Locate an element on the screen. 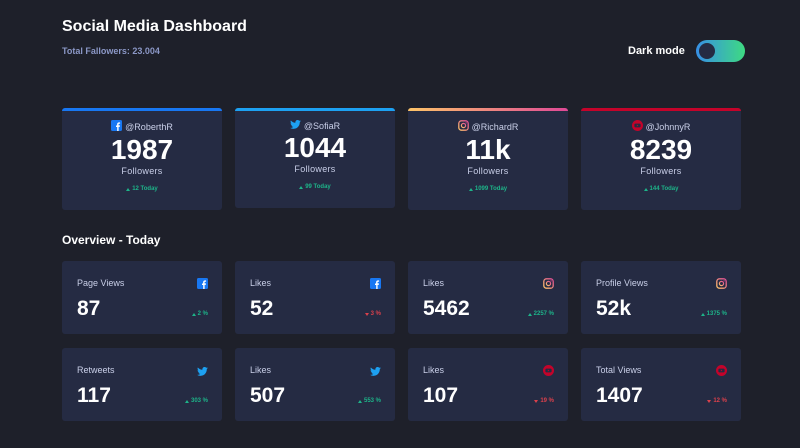 The width and height of the screenshot is (800, 448). handle-row: @RichardR is located at coordinates (488, 126).